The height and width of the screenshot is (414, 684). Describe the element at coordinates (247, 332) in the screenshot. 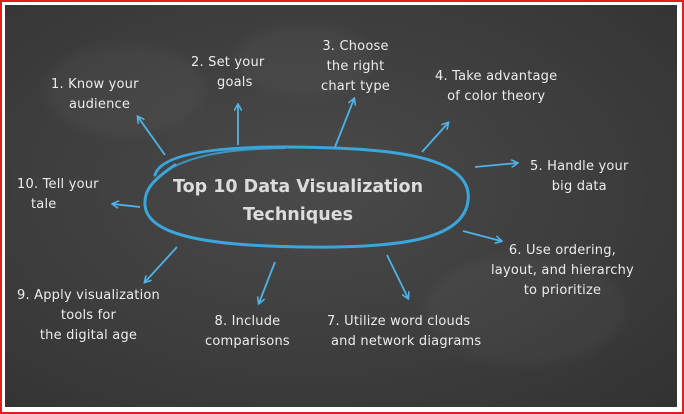

I see `node-comparisons: 8. Include comparisons` at that location.